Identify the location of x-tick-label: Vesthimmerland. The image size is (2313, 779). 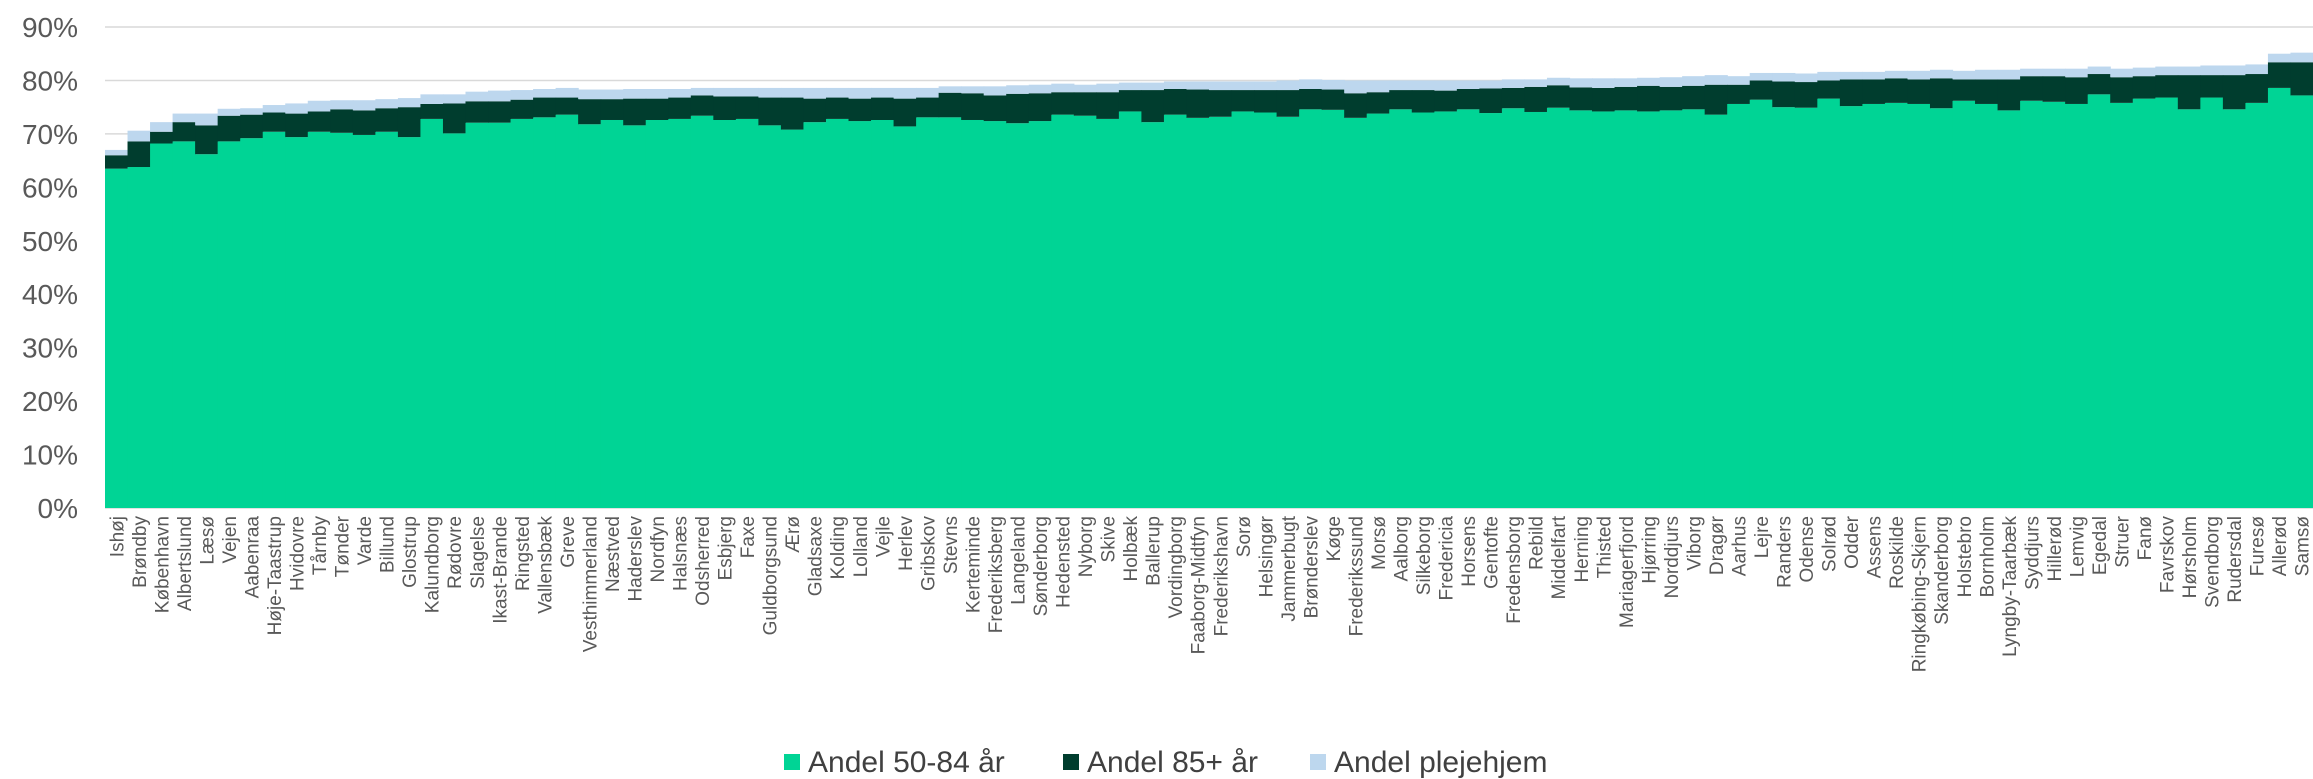
(590, 584).